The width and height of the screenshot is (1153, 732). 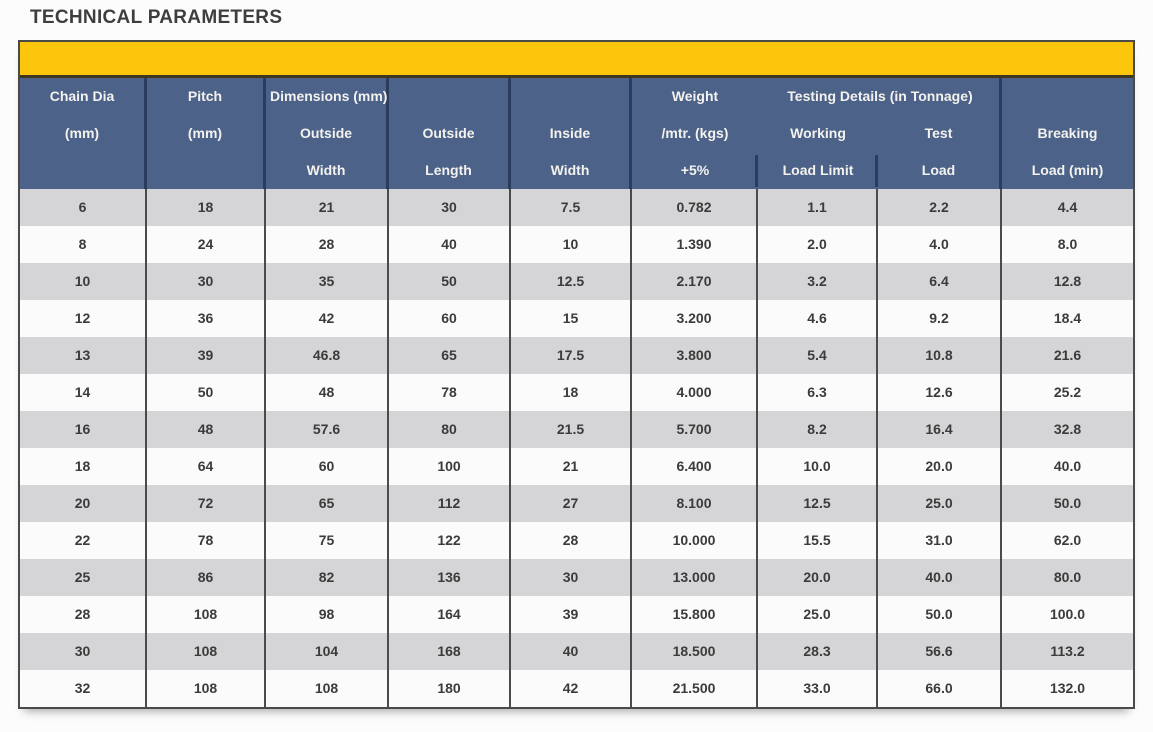 I want to click on table-cell: 2.170, so click(x=695, y=281).